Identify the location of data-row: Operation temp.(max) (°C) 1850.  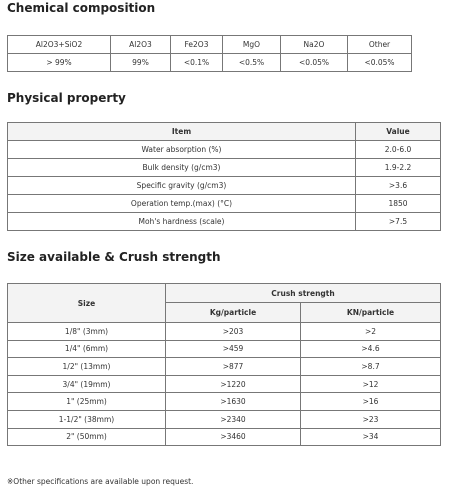
(224, 203).